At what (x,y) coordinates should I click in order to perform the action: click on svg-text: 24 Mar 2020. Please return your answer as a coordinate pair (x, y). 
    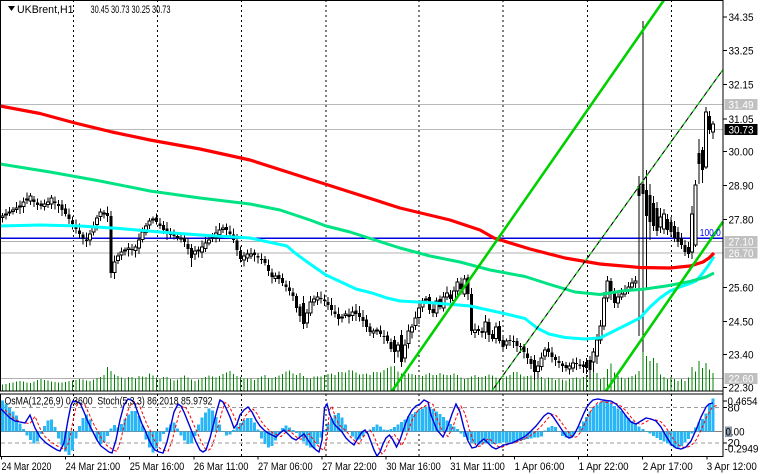
    Looking at the image, I should click on (27, 467).